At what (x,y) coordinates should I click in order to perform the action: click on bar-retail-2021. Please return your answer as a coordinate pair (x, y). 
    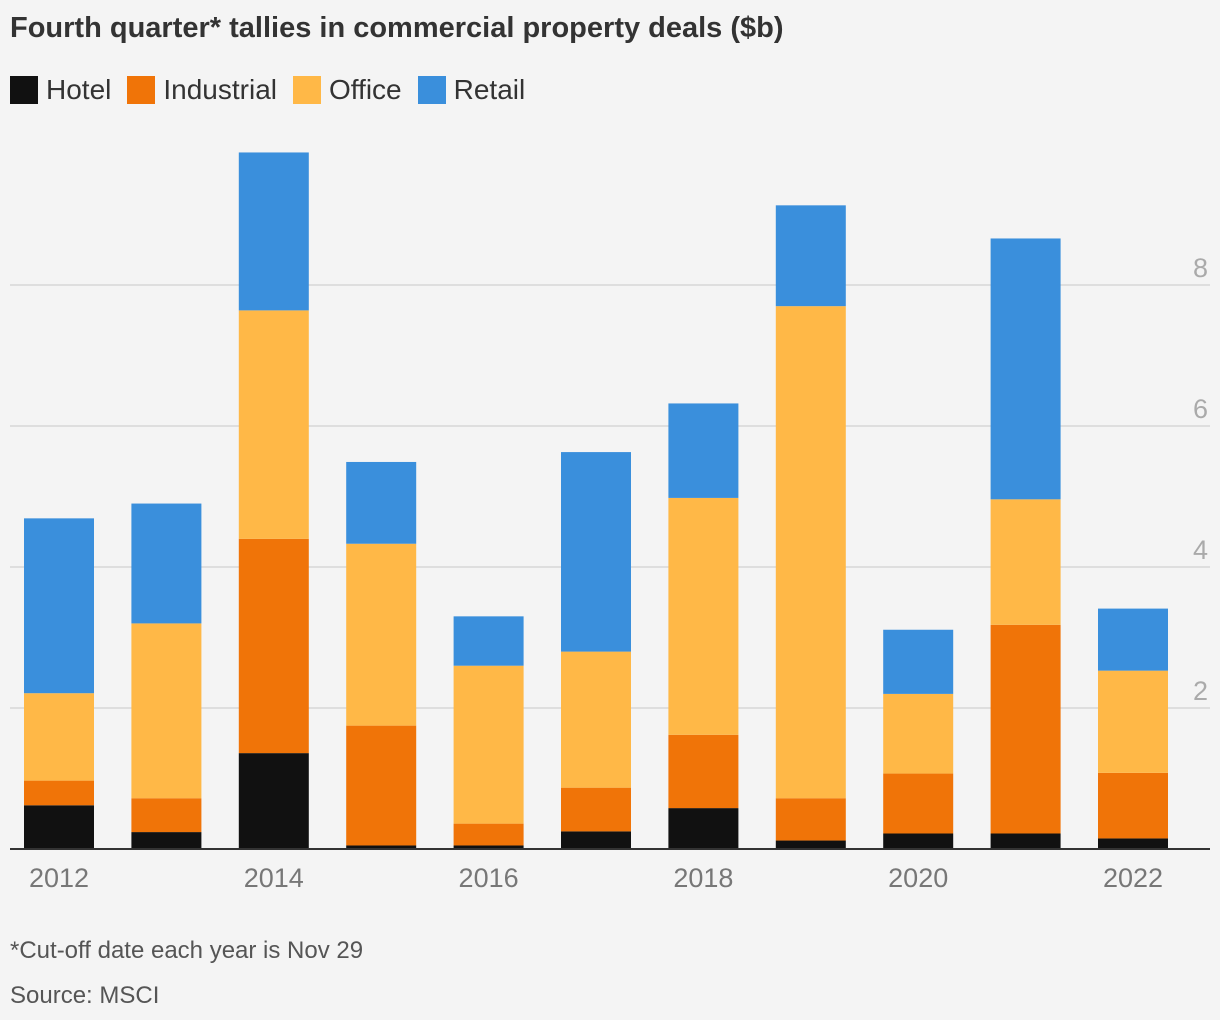
    Looking at the image, I should click on (1025, 369).